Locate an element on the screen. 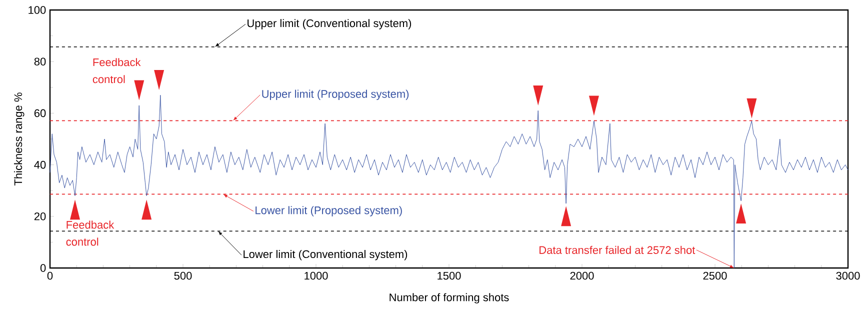 This screenshot has width=864, height=316. annotation: Upper limit (Proposed system) is located at coordinates (335, 95).